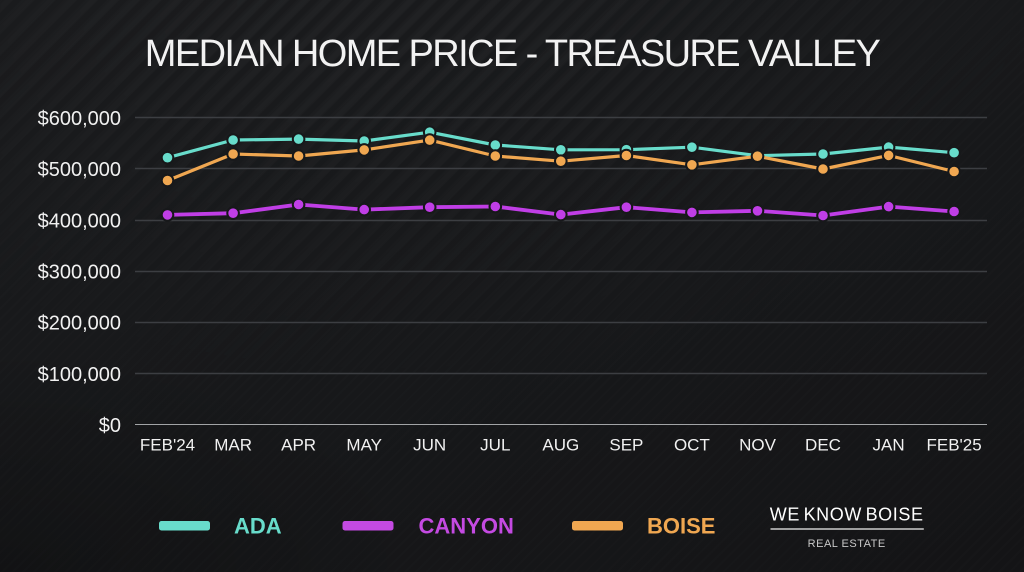  I want to click on svg-text: AUG, so click(560, 445).